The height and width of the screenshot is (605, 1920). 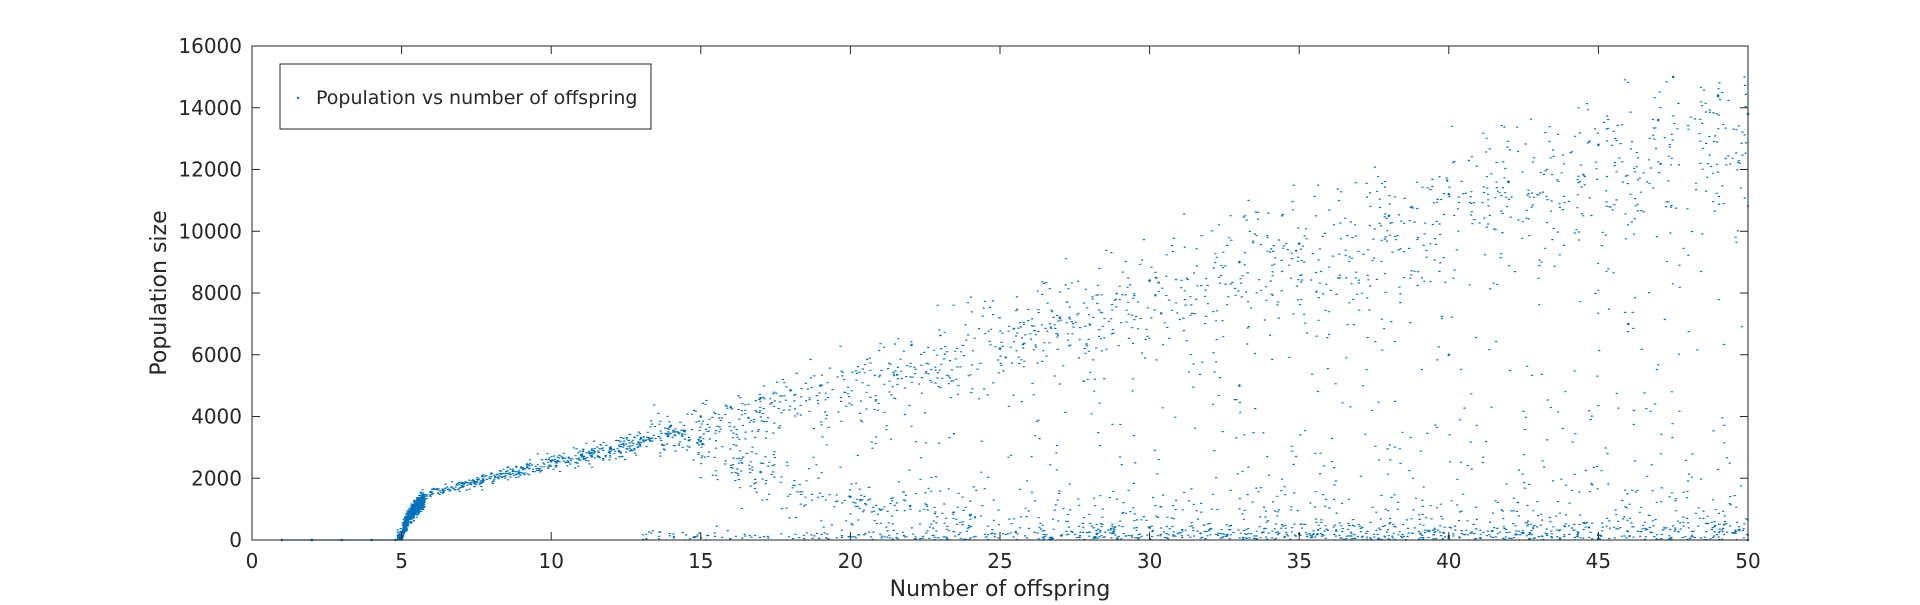 I want to click on x-tick-label: 5, so click(x=401, y=561).